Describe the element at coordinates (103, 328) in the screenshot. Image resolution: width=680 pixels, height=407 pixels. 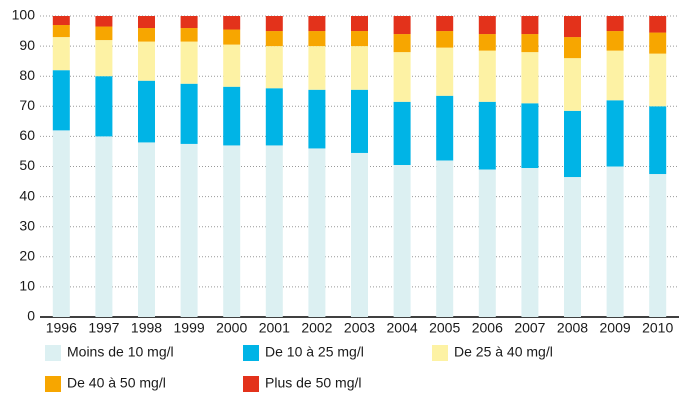
I see `x-tick-label: 1997` at that location.